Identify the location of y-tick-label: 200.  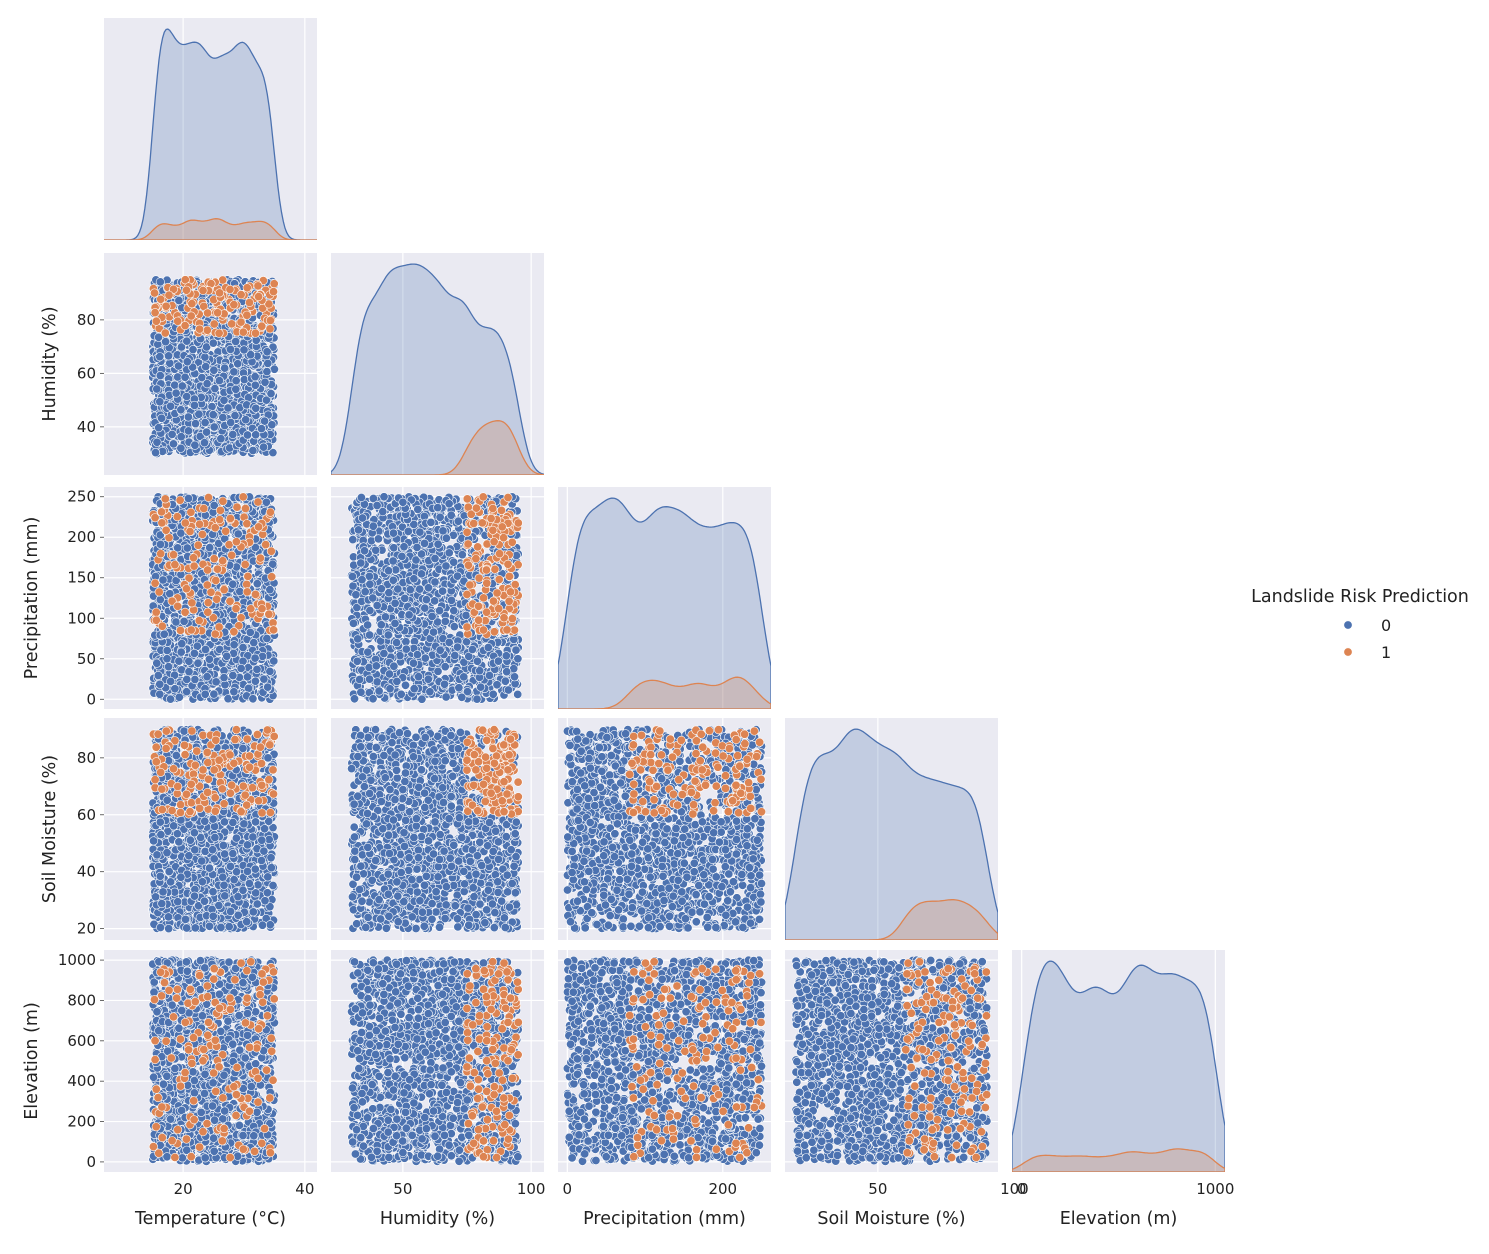
(81, 537).